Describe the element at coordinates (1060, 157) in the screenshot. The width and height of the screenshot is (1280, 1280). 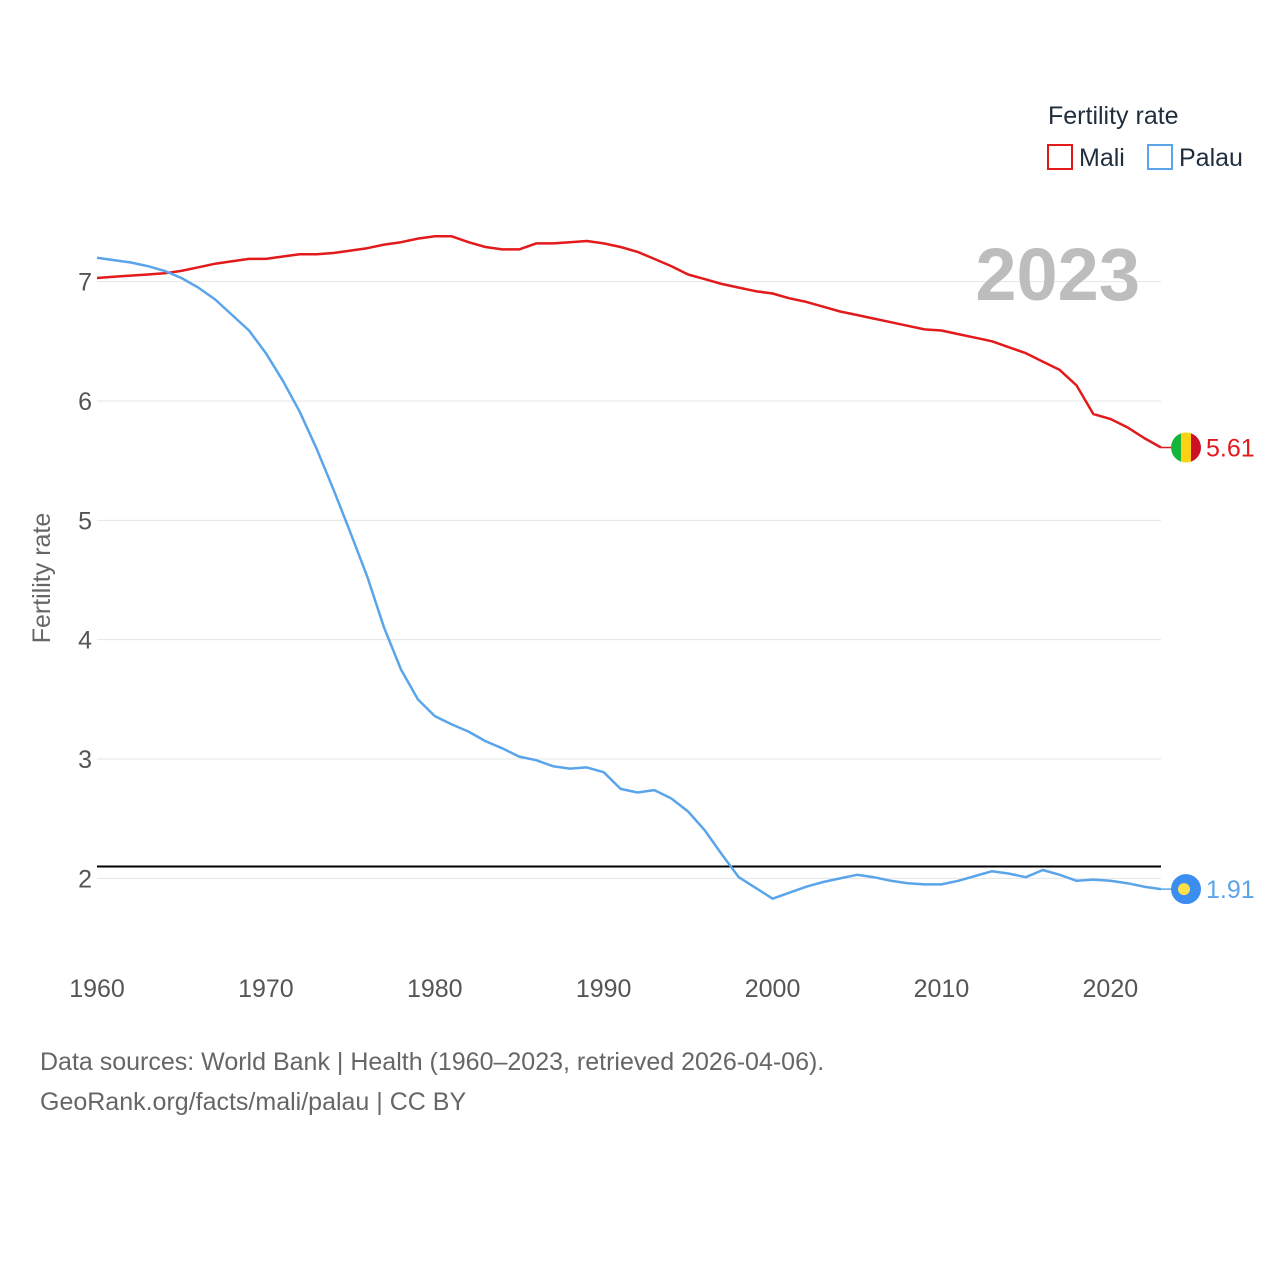
I see `legend-swatch-mali` at that location.